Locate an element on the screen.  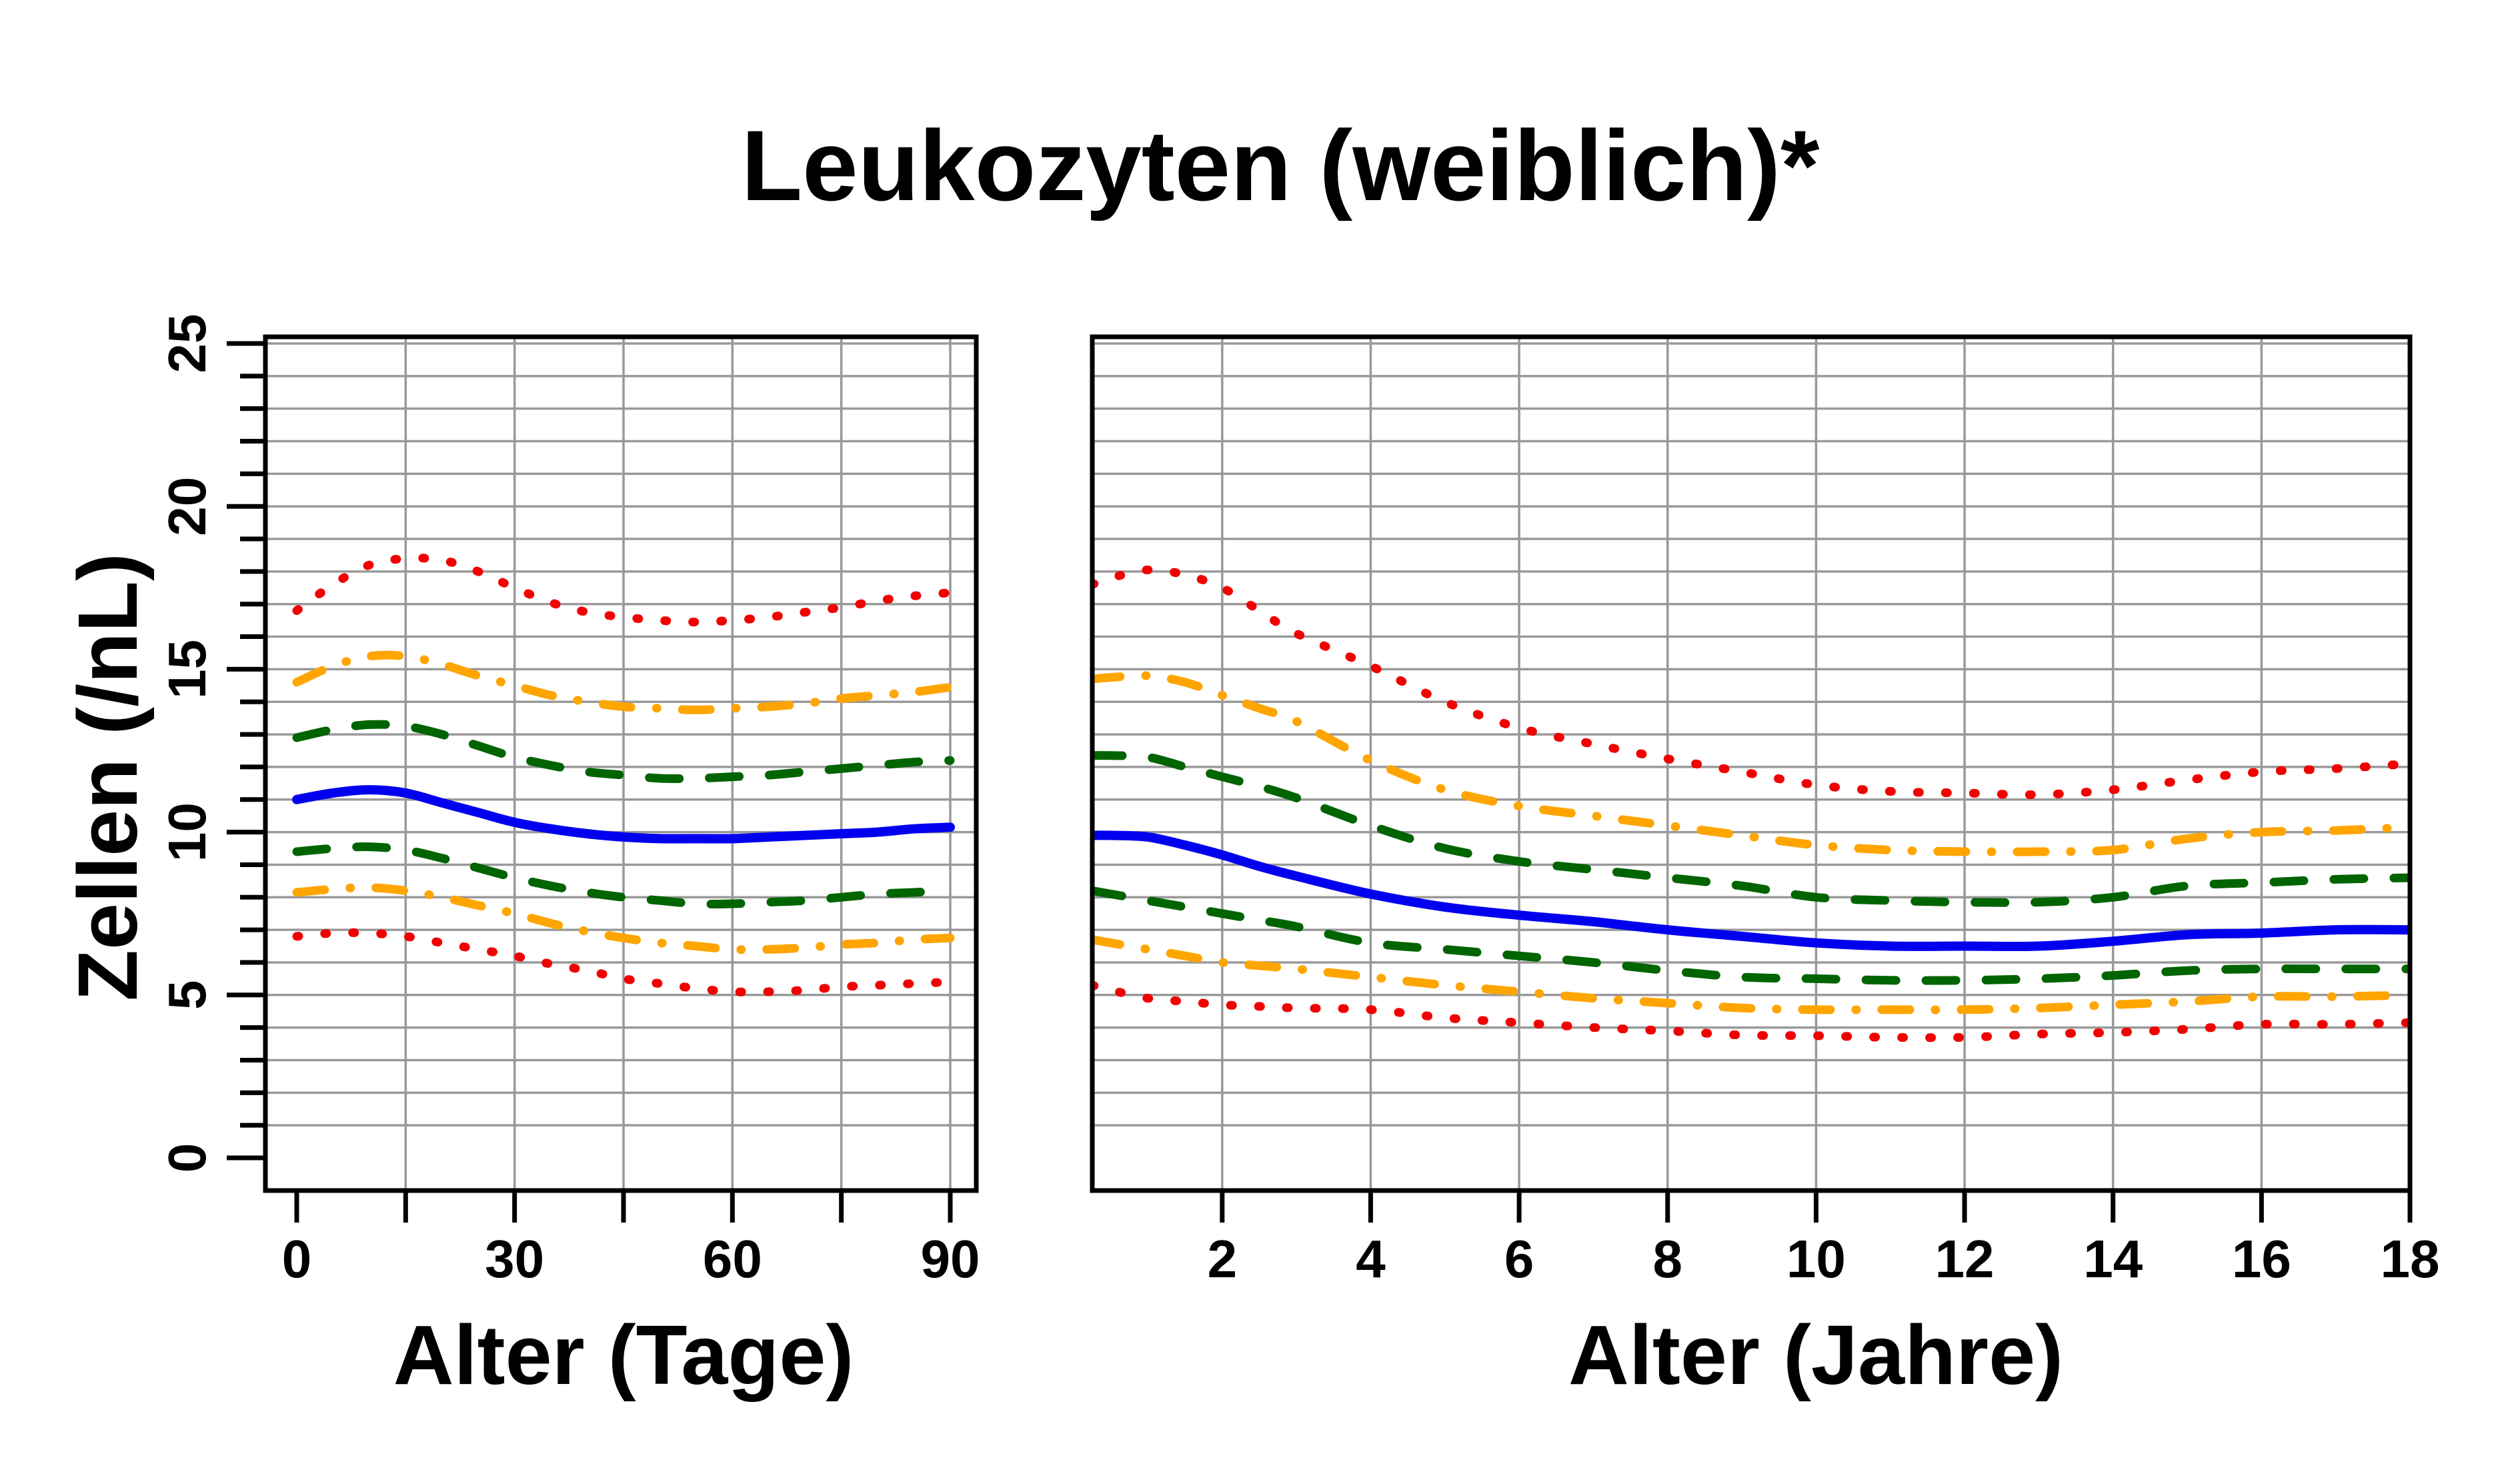
x-tick-label: 2 is located at coordinates (1223, 1259).